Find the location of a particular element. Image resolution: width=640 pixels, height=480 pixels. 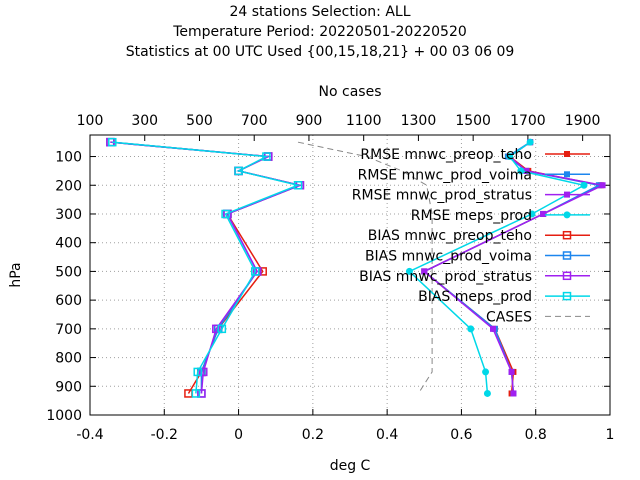

legend-label: RMSE mnwc_prod_voima is located at coordinates (445, 175).